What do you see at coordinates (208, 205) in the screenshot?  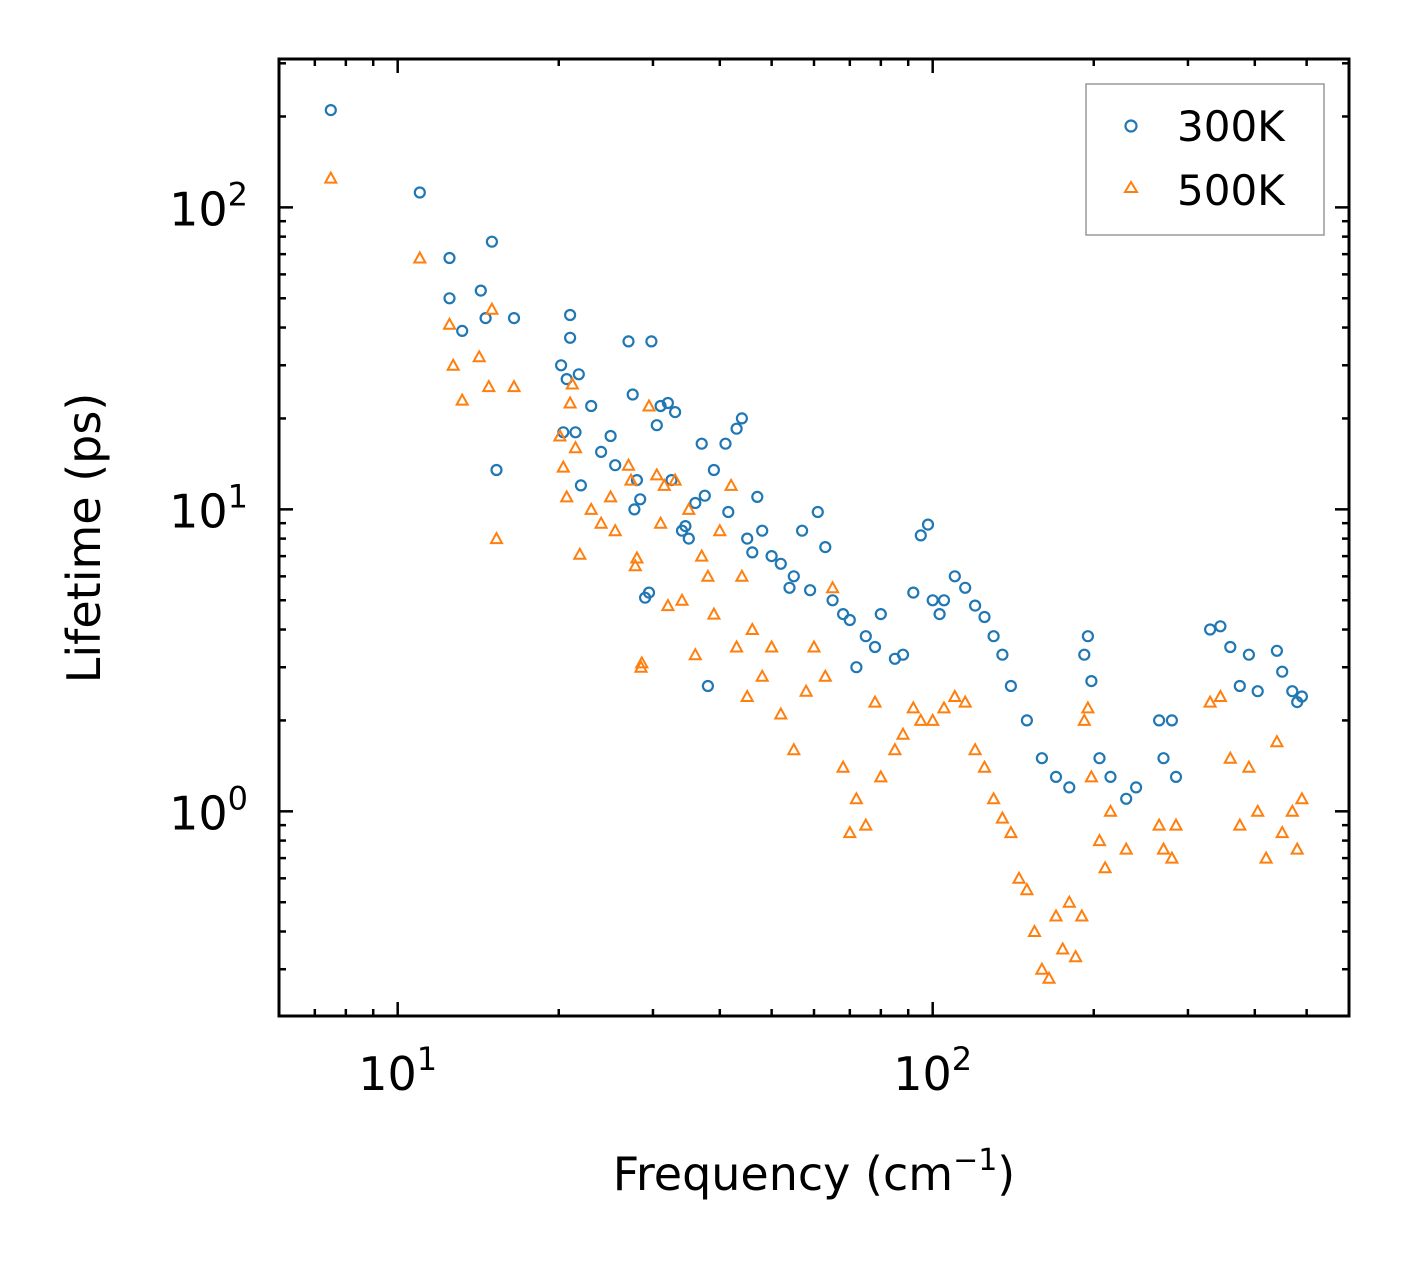 I see `y-tick-label: 102` at bounding box center [208, 205].